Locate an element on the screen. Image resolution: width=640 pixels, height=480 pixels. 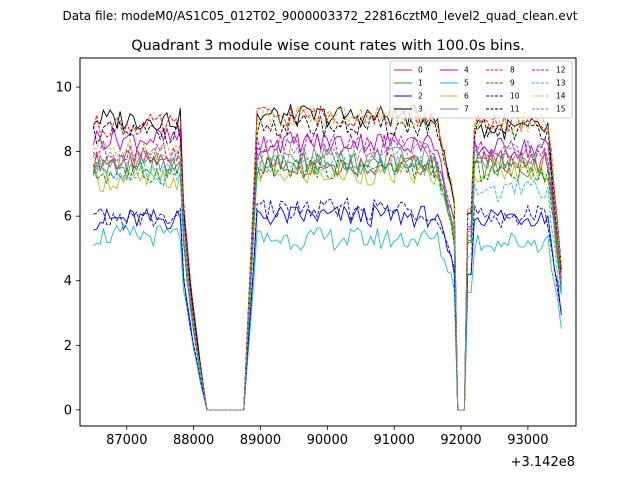
y-tick-label: 10 is located at coordinates (63, 88).